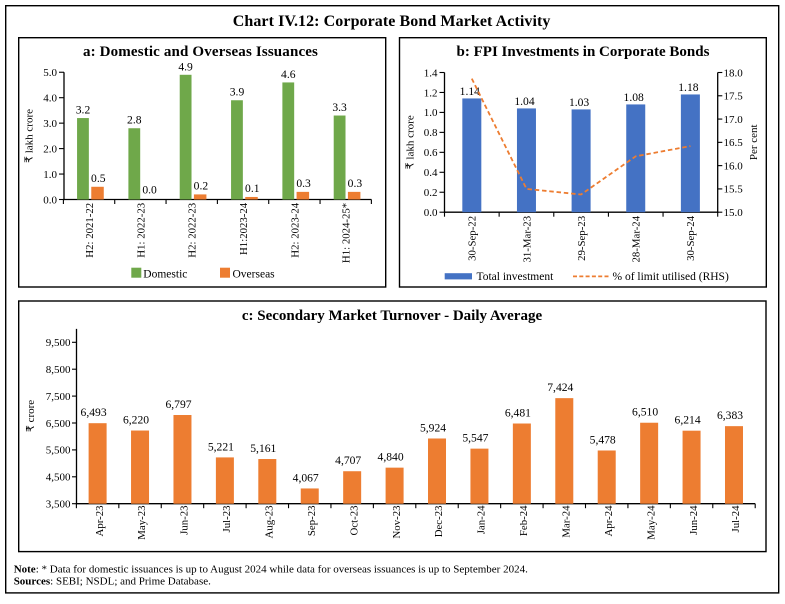  Describe the element at coordinates (754, 142) in the screenshot. I see `svg-text: Per cent` at that location.